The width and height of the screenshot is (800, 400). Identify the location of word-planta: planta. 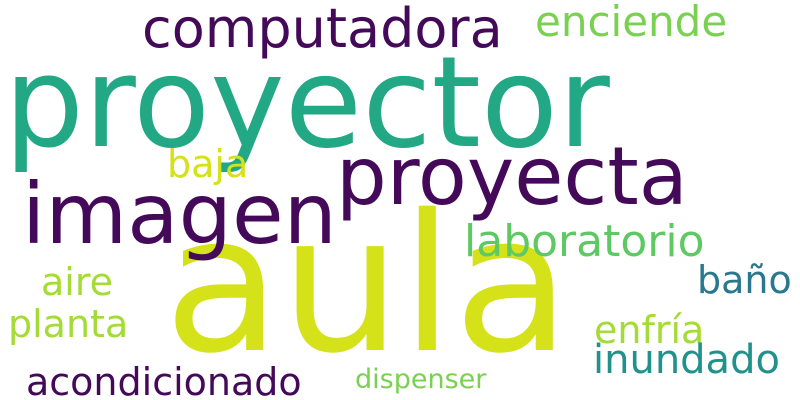
(68, 324).